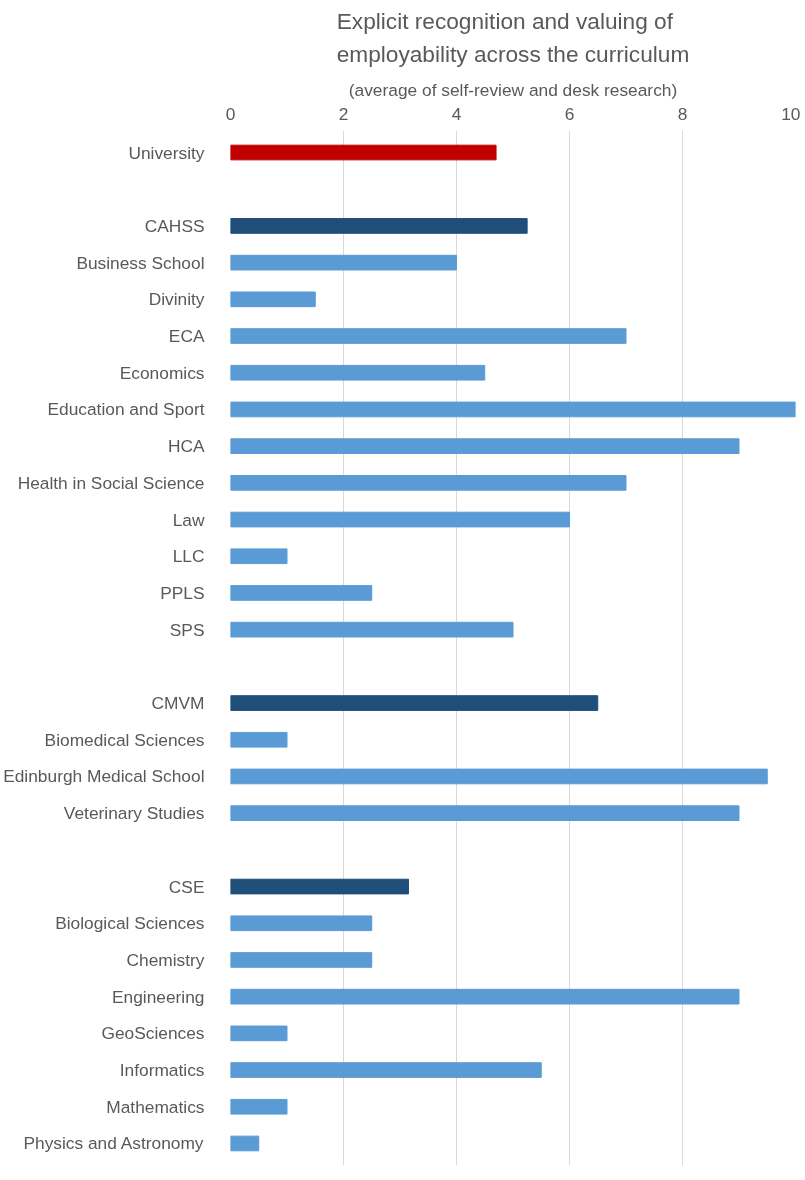 The width and height of the screenshot is (805, 1180). I want to click on y-tick-label: HCA, so click(186, 446).